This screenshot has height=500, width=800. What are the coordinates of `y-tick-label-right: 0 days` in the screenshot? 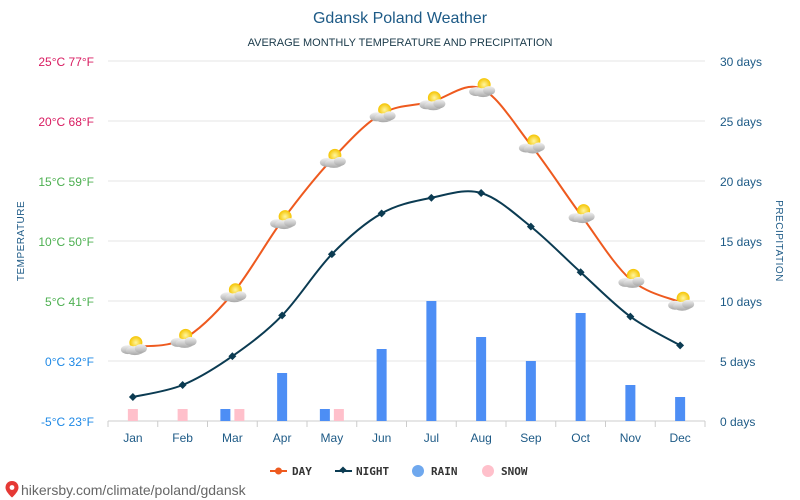 It's located at (737, 422).